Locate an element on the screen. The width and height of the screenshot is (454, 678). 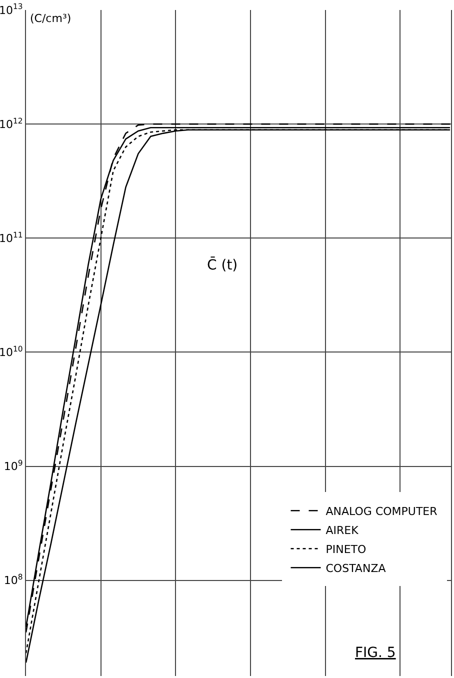
annotation: C̄ (t) is located at coordinates (222, 265).